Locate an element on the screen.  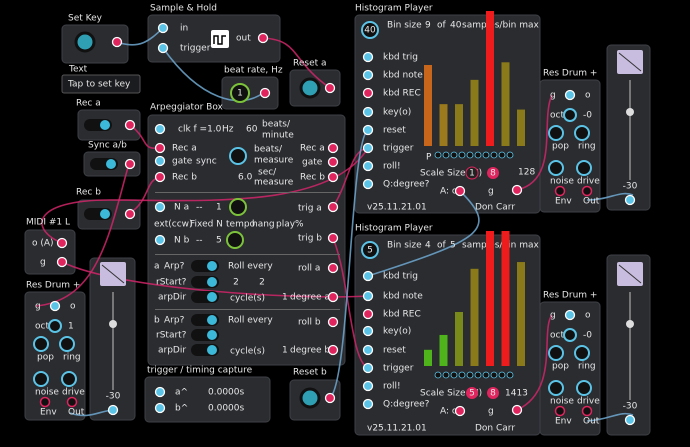
icon is located at coordinates (219, 40).